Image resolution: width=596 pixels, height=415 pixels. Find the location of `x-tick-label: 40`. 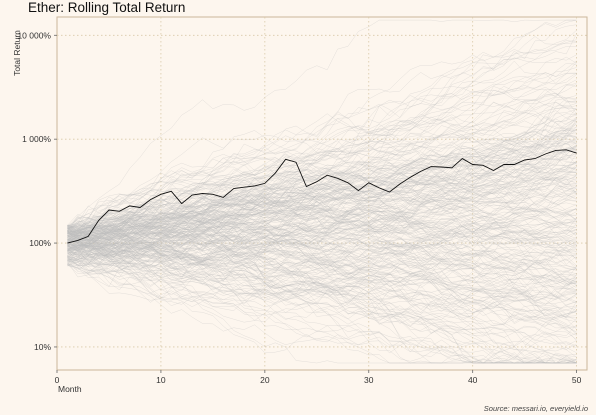

x-tick-label: 40 is located at coordinates (473, 380).